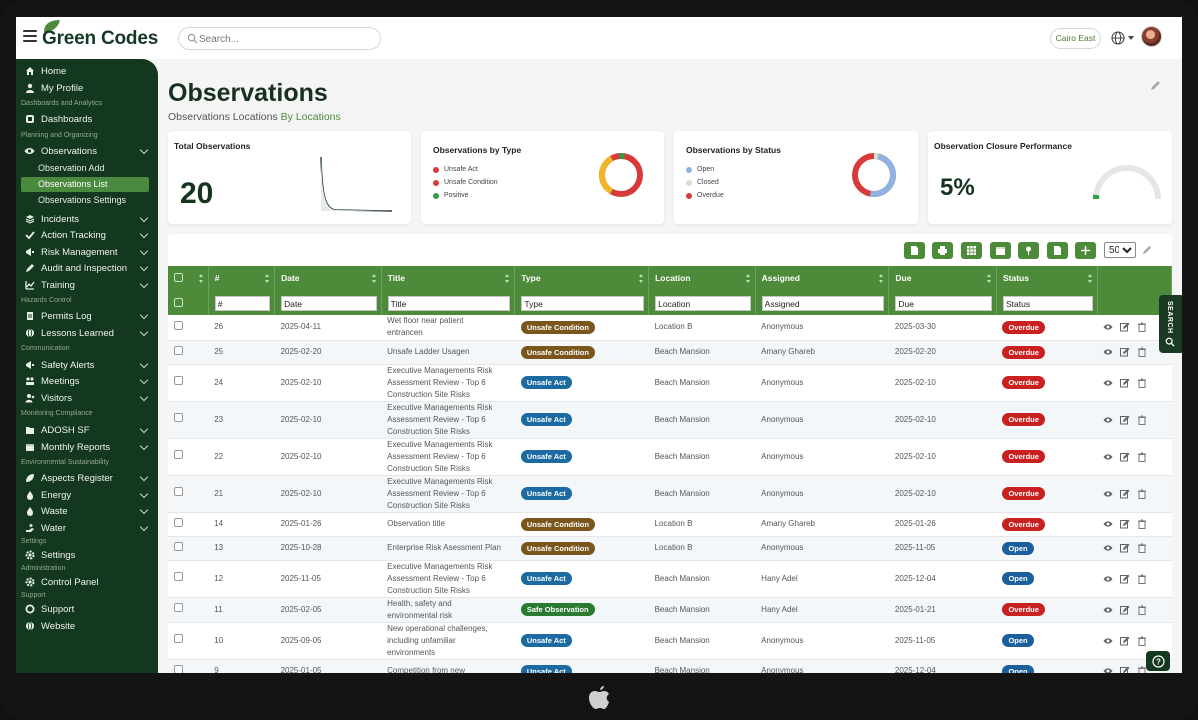 This screenshot has height=720, width=1198. Describe the element at coordinates (82, 200) in the screenshot. I see `submenu-observations-settings: Observations Settings` at that location.